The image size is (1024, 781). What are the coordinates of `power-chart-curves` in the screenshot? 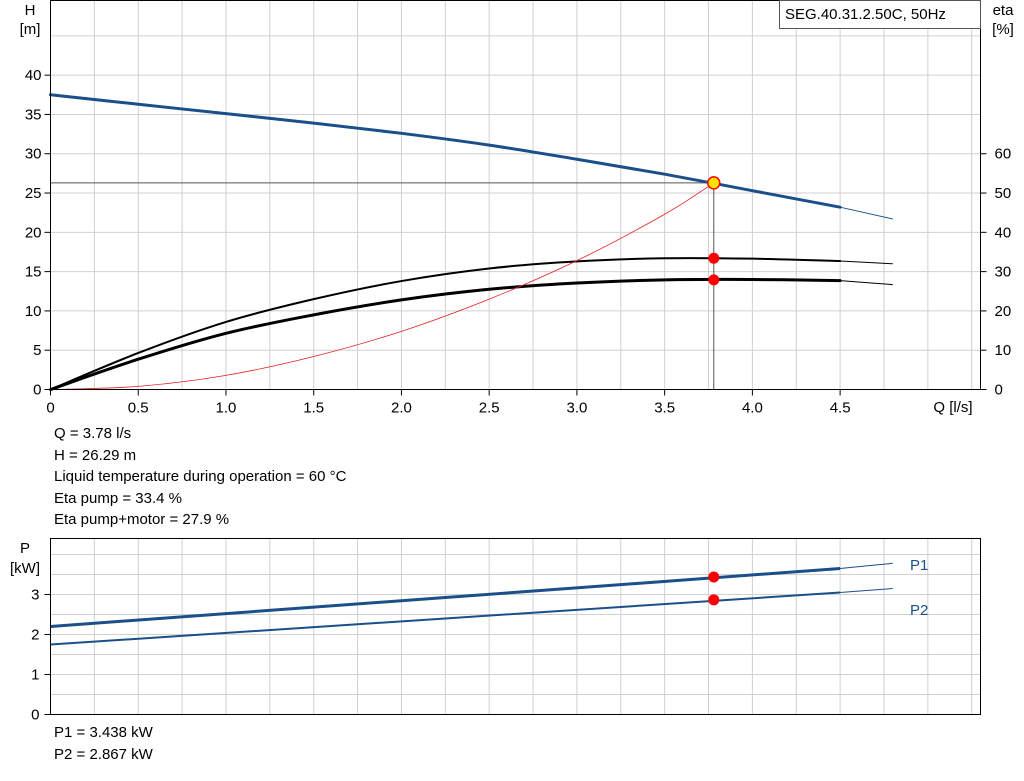 It's located at (471, 604).